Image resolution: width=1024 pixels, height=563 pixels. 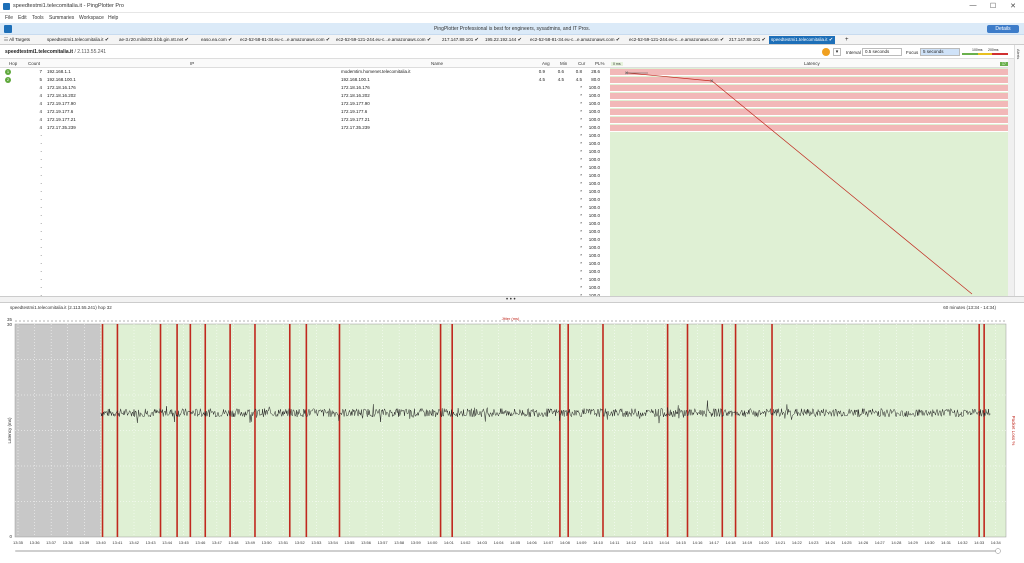 What do you see at coordinates (681, 542) in the screenshot?
I see `x-tick-label: 14:15` at bounding box center [681, 542].